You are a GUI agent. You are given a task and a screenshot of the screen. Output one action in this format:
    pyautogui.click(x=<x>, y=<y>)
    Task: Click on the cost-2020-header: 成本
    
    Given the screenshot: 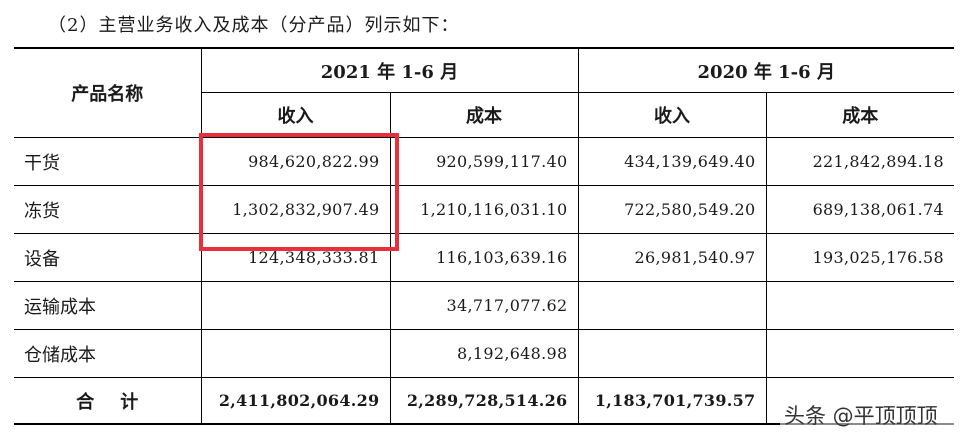 What is the action you would take?
    pyautogui.click(x=859, y=115)
    